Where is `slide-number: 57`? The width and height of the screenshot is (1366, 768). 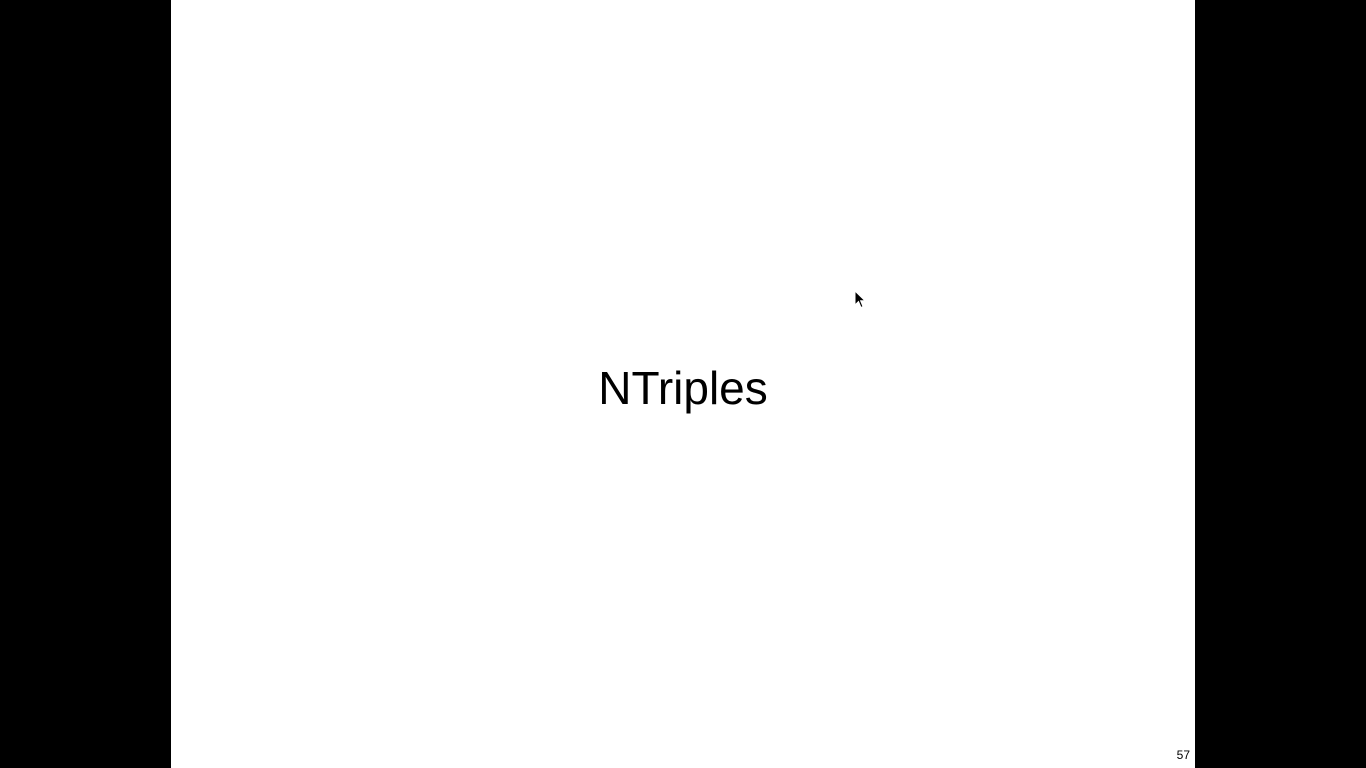
slide-number: 57 is located at coordinates (1183, 755).